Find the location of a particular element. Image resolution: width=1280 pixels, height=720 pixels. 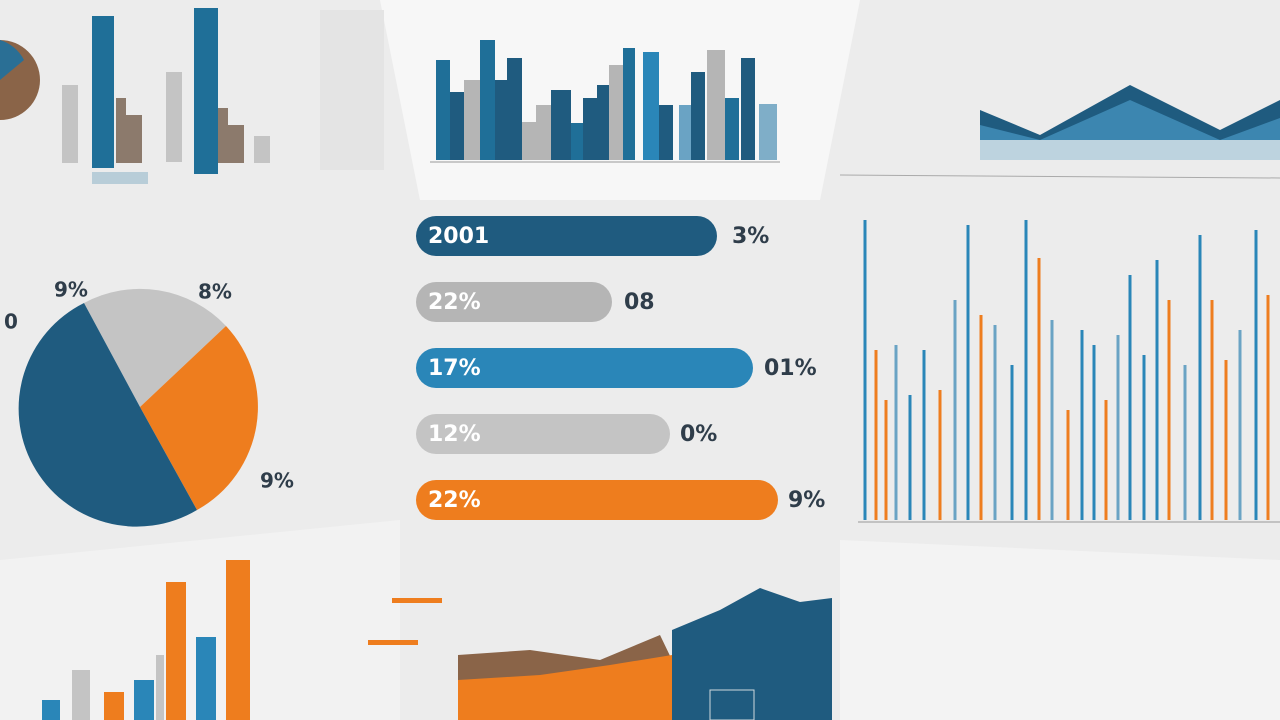

top-right-area is located at coordinates (1059, 132).